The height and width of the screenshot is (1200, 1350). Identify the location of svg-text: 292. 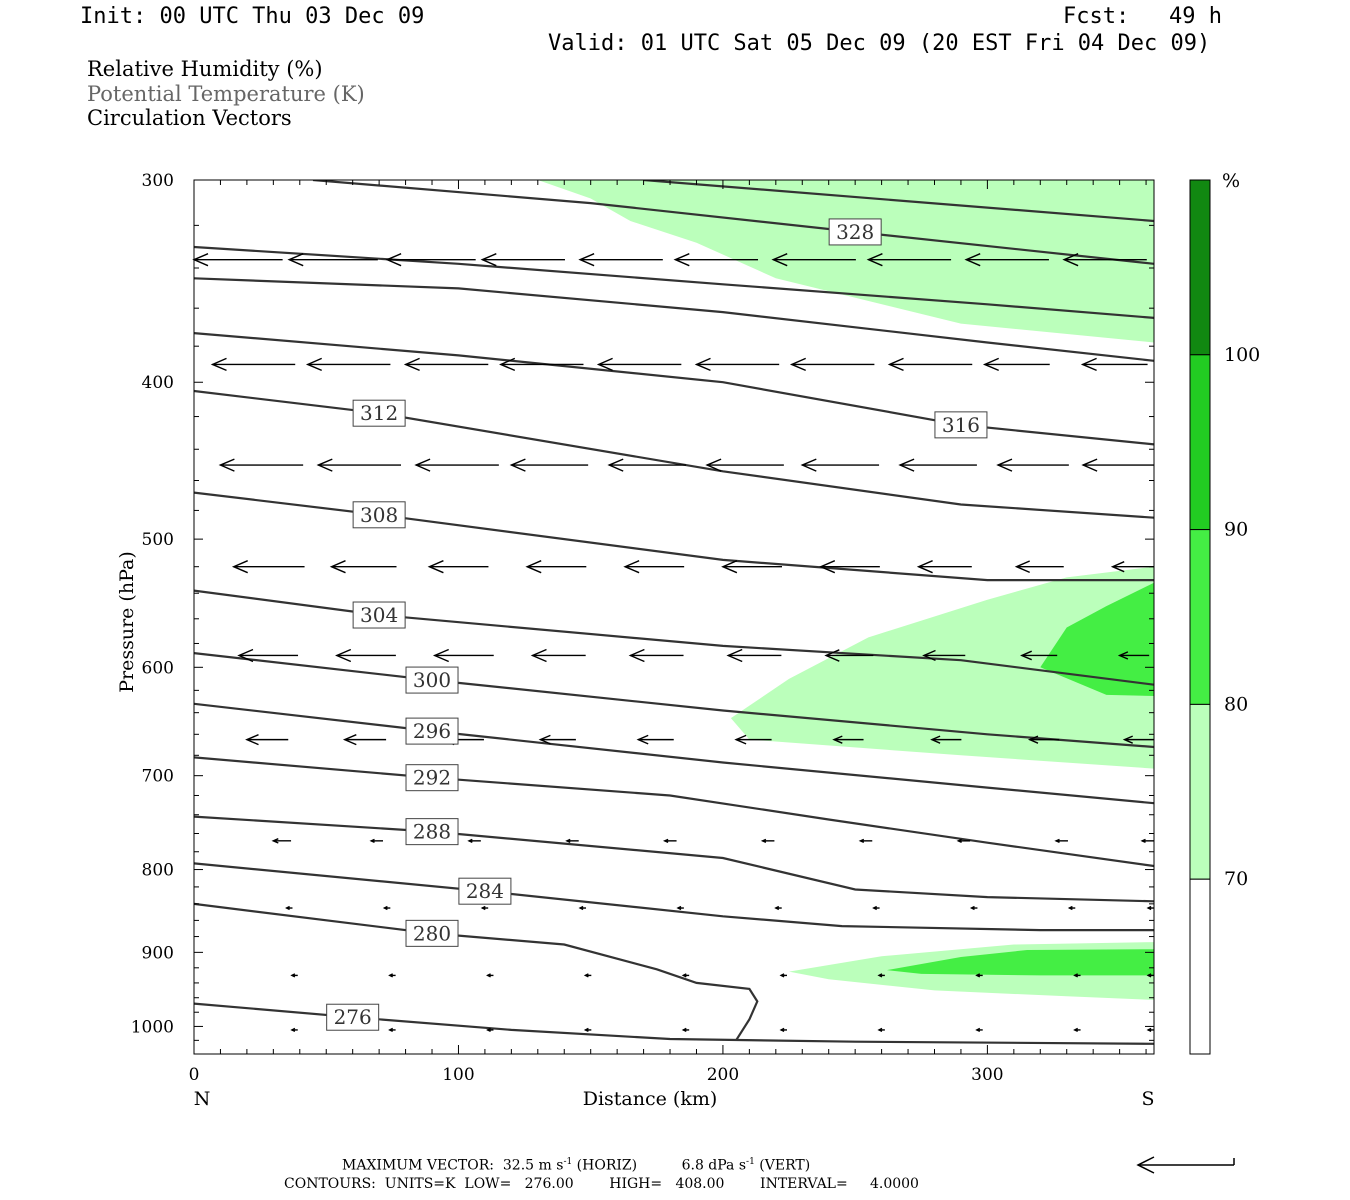
(432, 778).